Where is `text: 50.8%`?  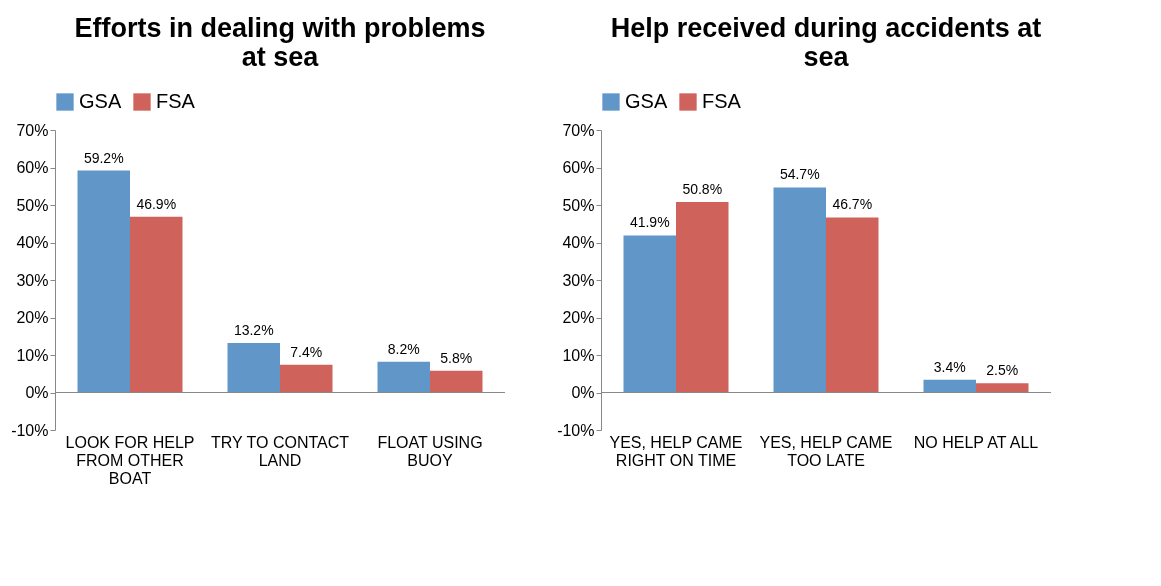 text: 50.8% is located at coordinates (702, 189).